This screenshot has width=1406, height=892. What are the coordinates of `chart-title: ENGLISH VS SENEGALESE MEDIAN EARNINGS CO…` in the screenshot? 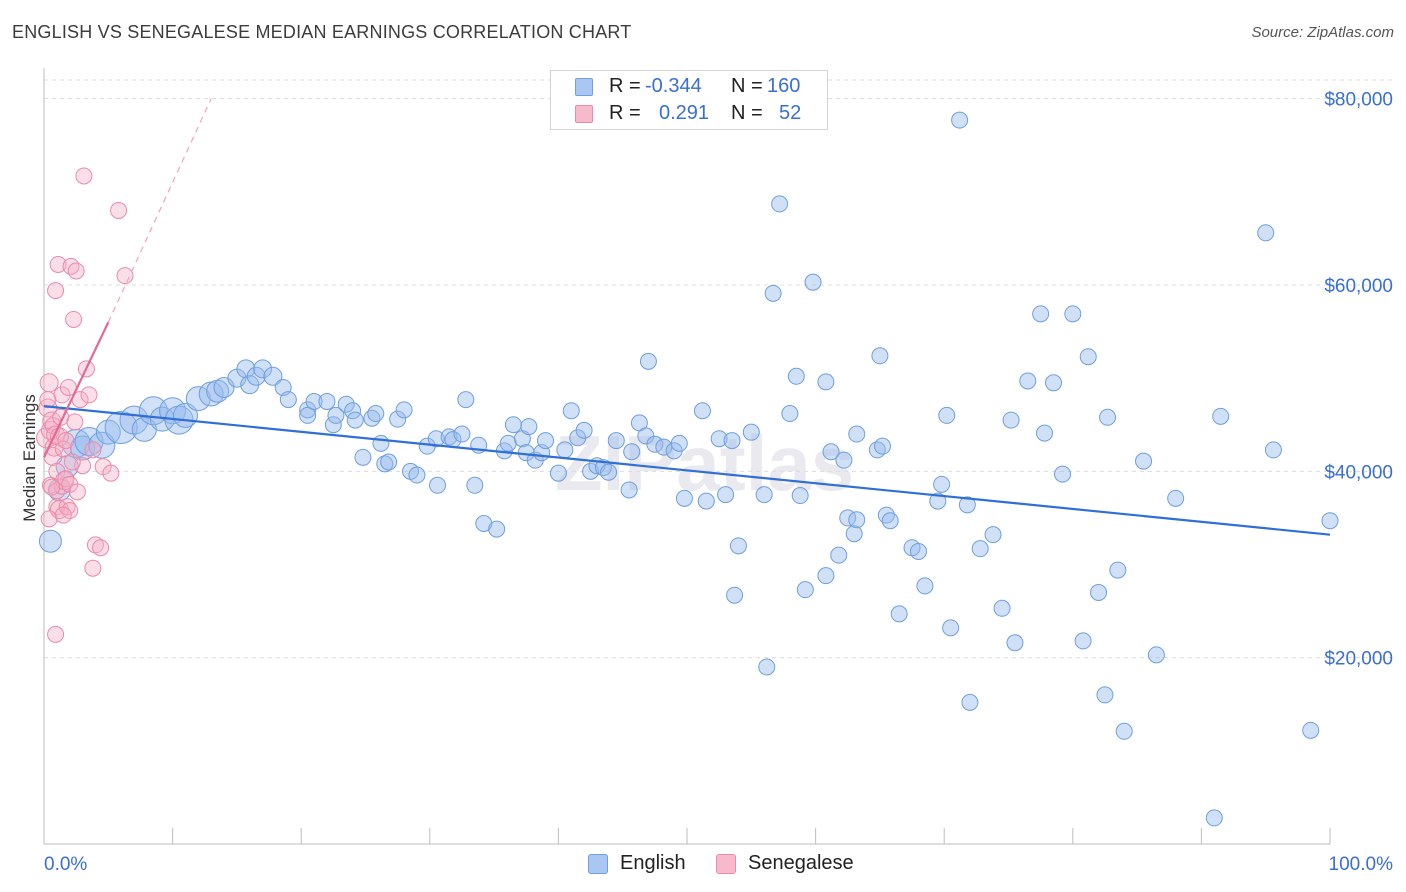 It's located at (322, 32).